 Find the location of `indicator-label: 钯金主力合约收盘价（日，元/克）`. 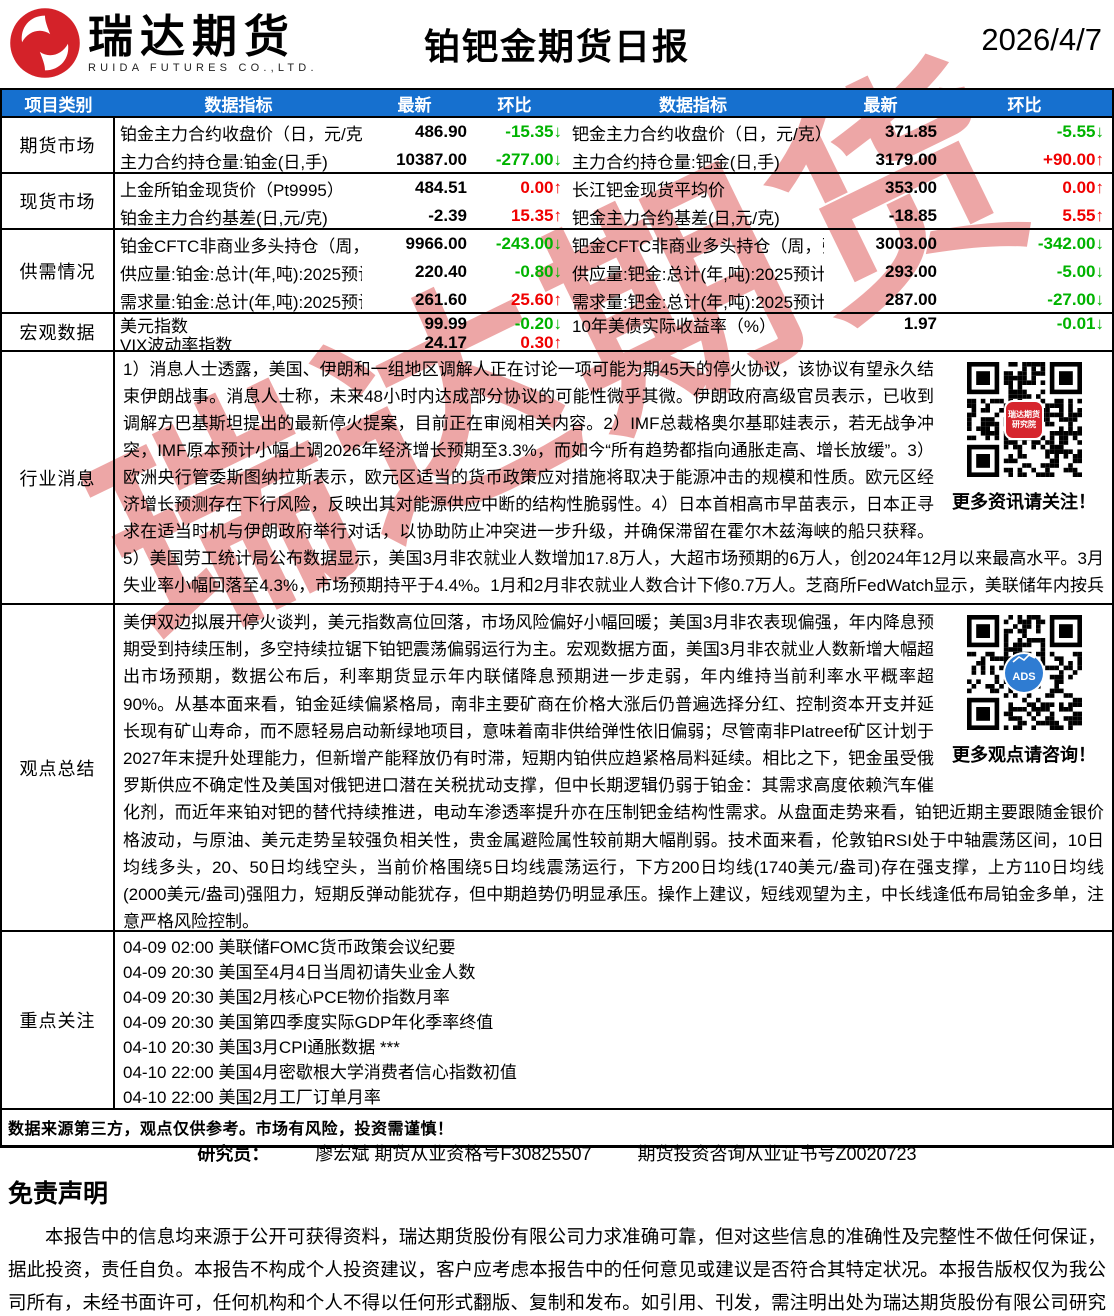

indicator-label: 钯金主力合约收盘价（日，元/克） is located at coordinates (698, 134).